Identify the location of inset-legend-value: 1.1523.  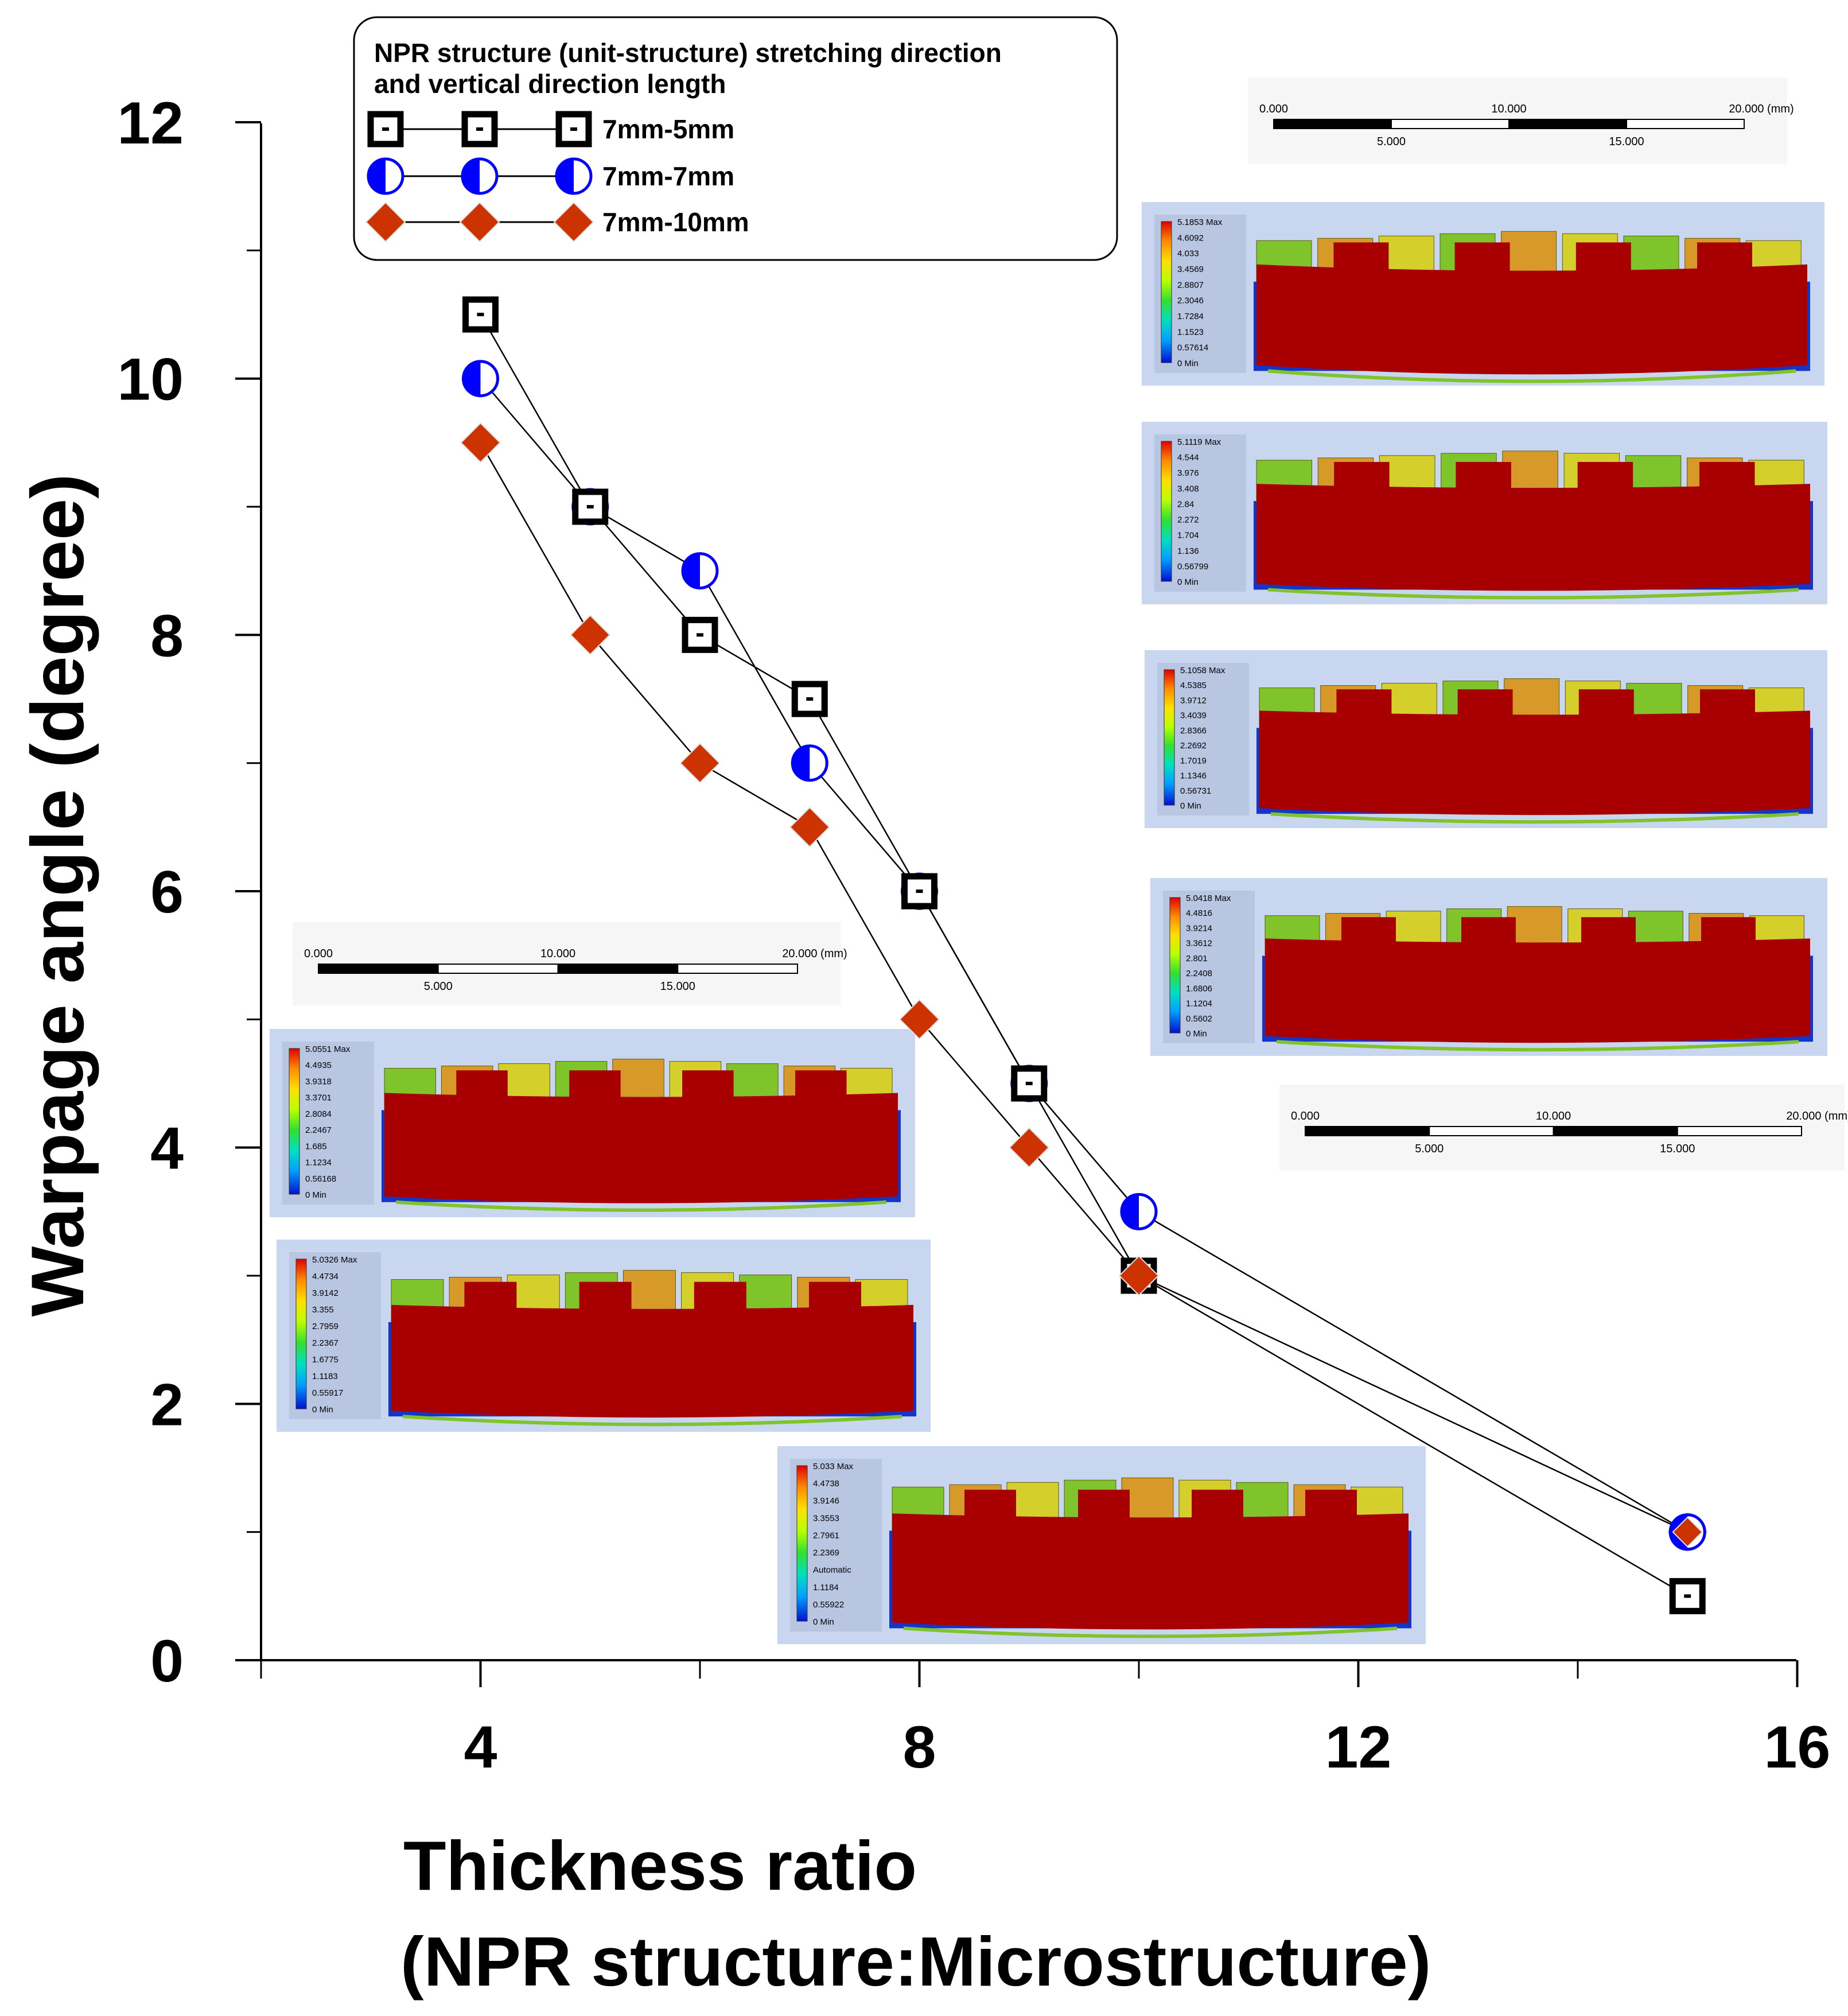
(1191, 332).